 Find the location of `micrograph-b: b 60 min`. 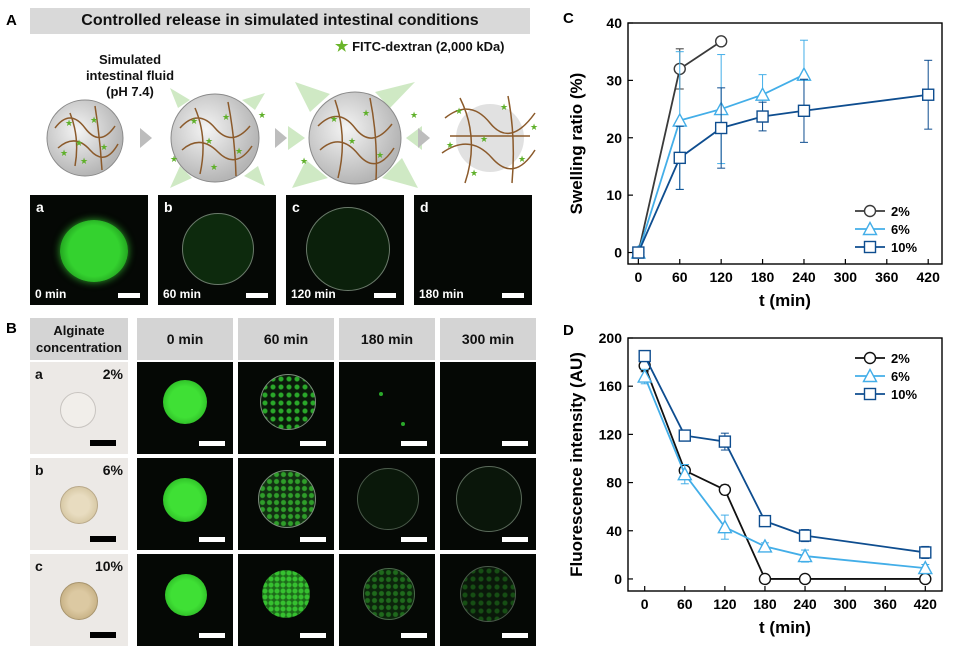

micrograph-b: b 60 min is located at coordinates (217, 250).